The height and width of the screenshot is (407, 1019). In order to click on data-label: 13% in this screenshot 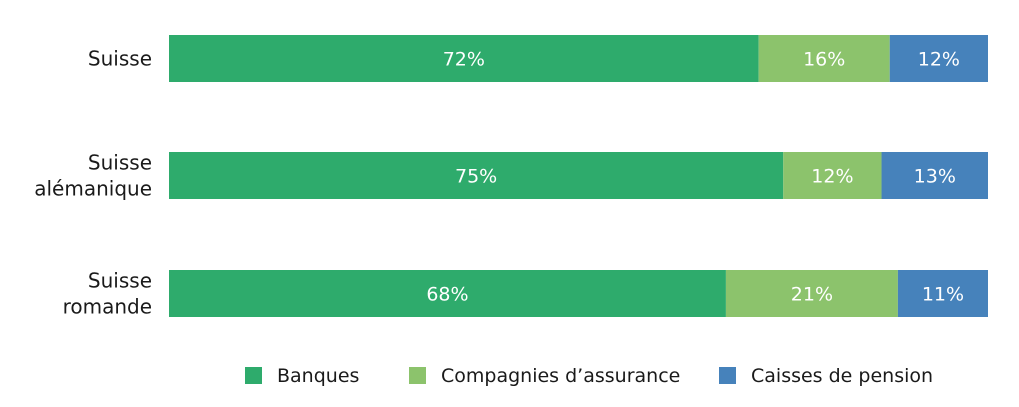, I will do `click(935, 177)`.